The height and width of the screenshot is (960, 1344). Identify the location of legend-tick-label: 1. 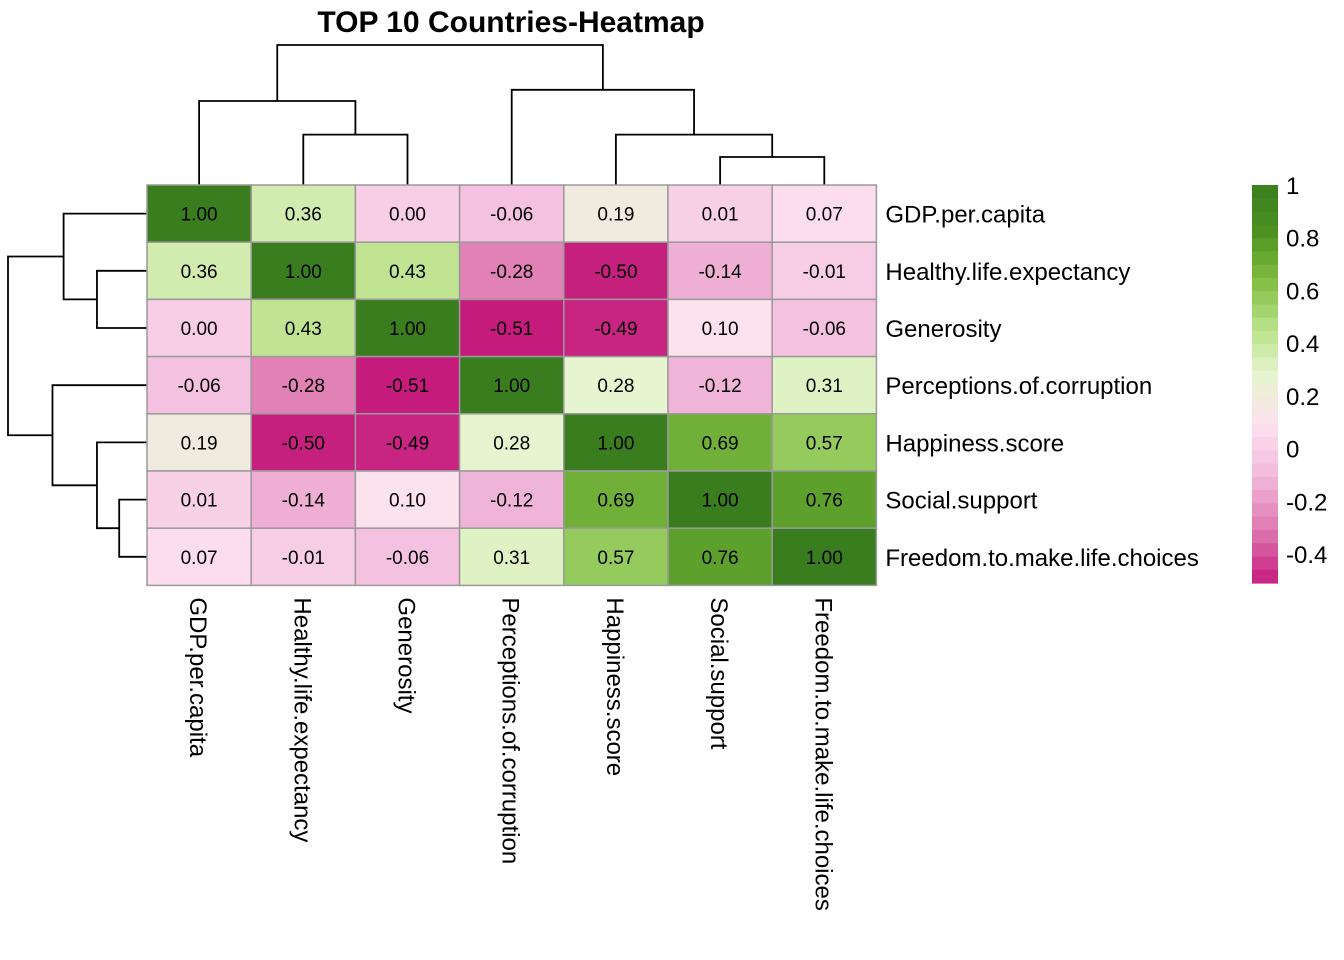
(1292, 186).